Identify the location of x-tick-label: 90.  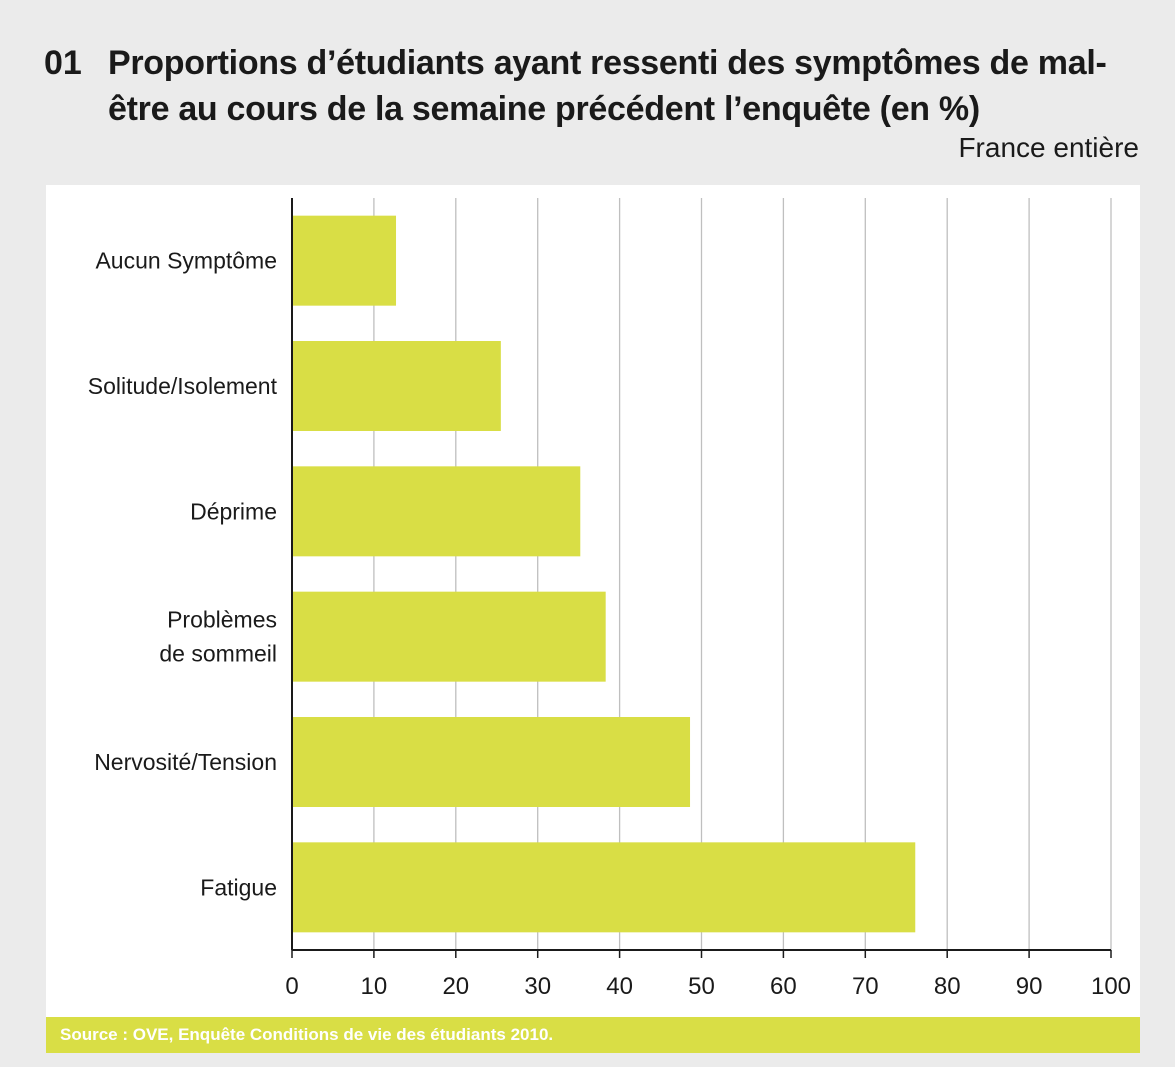
(1029, 986).